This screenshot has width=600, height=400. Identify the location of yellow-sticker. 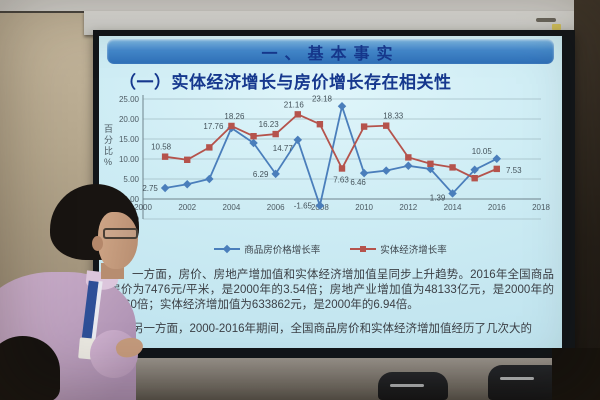
(556, 27).